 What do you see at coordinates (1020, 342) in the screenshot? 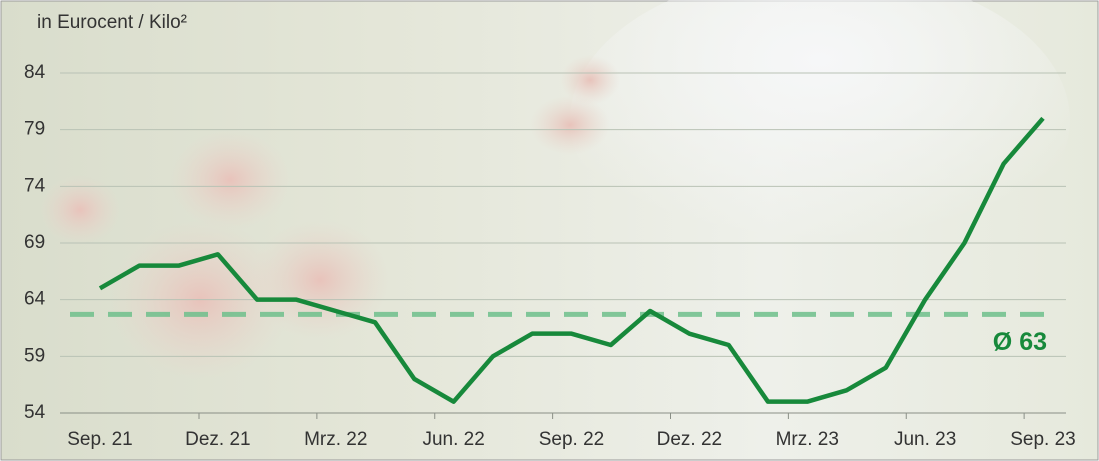
I see `average-label: Ø 63` at bounding box center [1020, 342].